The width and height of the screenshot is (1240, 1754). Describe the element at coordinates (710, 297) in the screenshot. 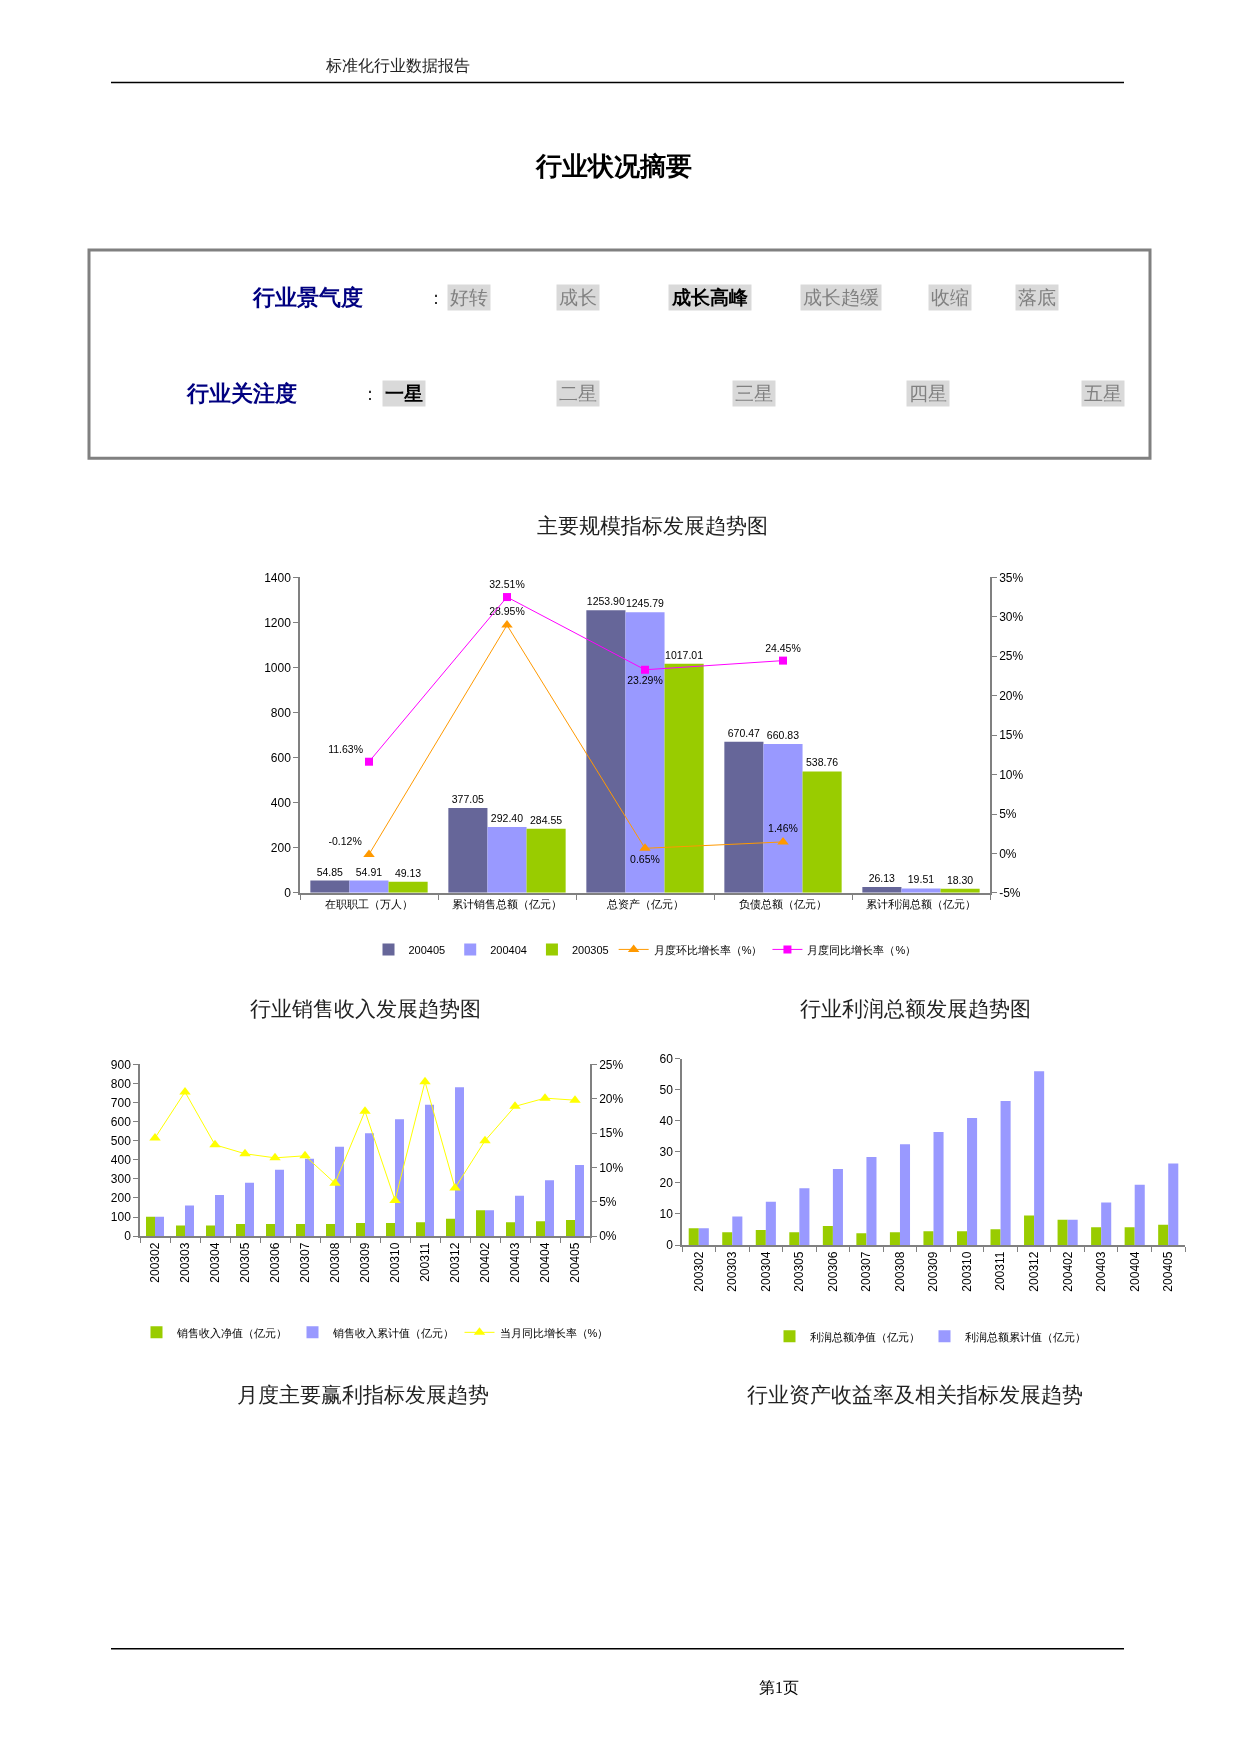

I see `text: 成长高峰` at that location.